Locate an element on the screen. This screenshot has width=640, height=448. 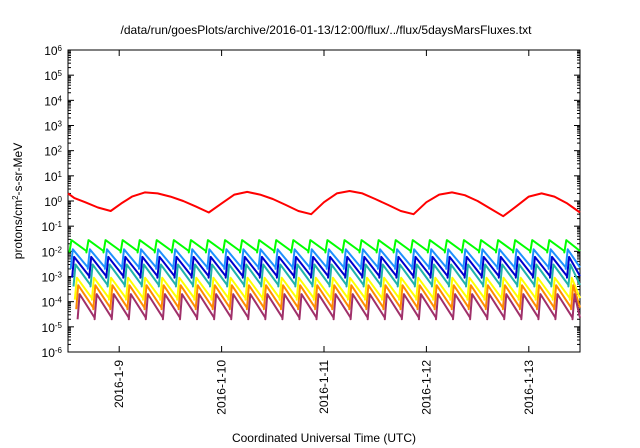
x-tick-label: 2016-1-12 is located at coordinates (426, 387).